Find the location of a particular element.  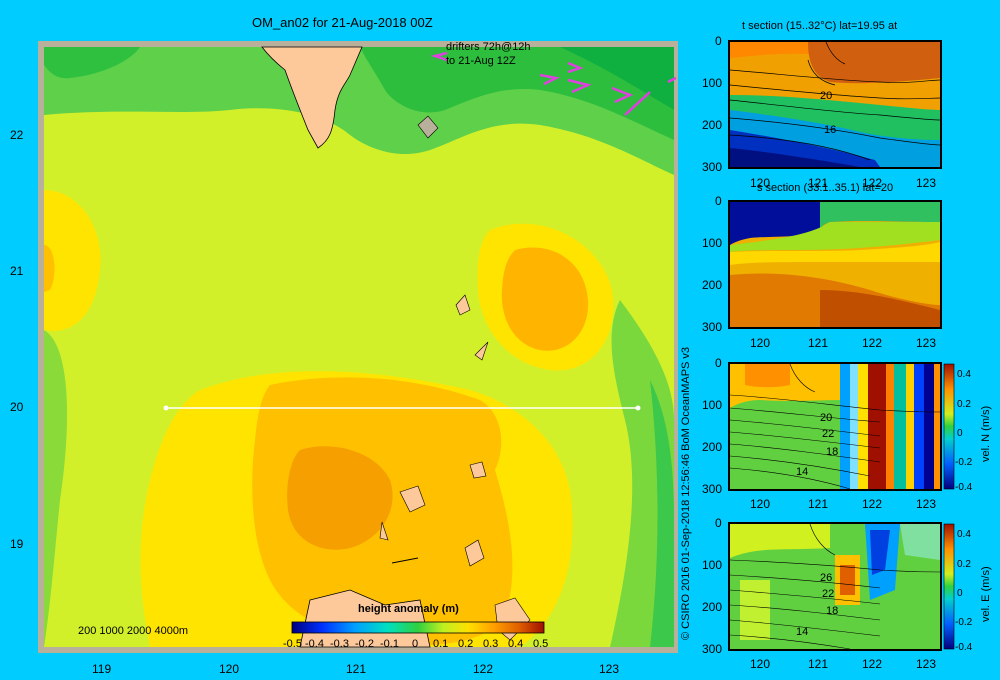

colorbar-tick: 0.4 is located at coordinates (516, 644).